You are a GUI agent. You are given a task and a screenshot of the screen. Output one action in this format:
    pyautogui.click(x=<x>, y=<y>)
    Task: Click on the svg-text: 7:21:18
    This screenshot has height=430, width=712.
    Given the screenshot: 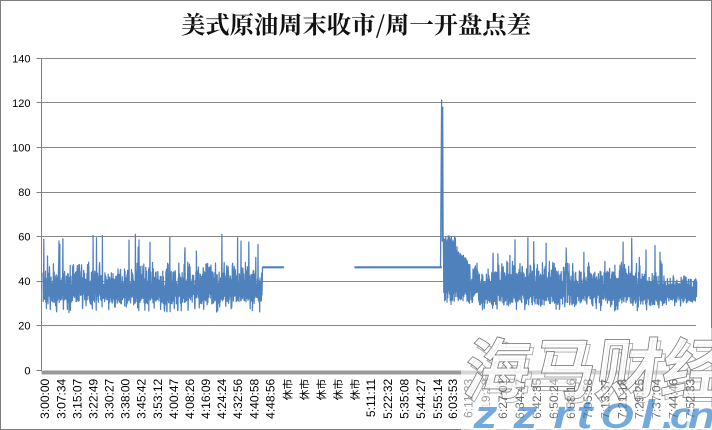 What is the action you would take?
    pyautogui.click(x=622, y=398)
    